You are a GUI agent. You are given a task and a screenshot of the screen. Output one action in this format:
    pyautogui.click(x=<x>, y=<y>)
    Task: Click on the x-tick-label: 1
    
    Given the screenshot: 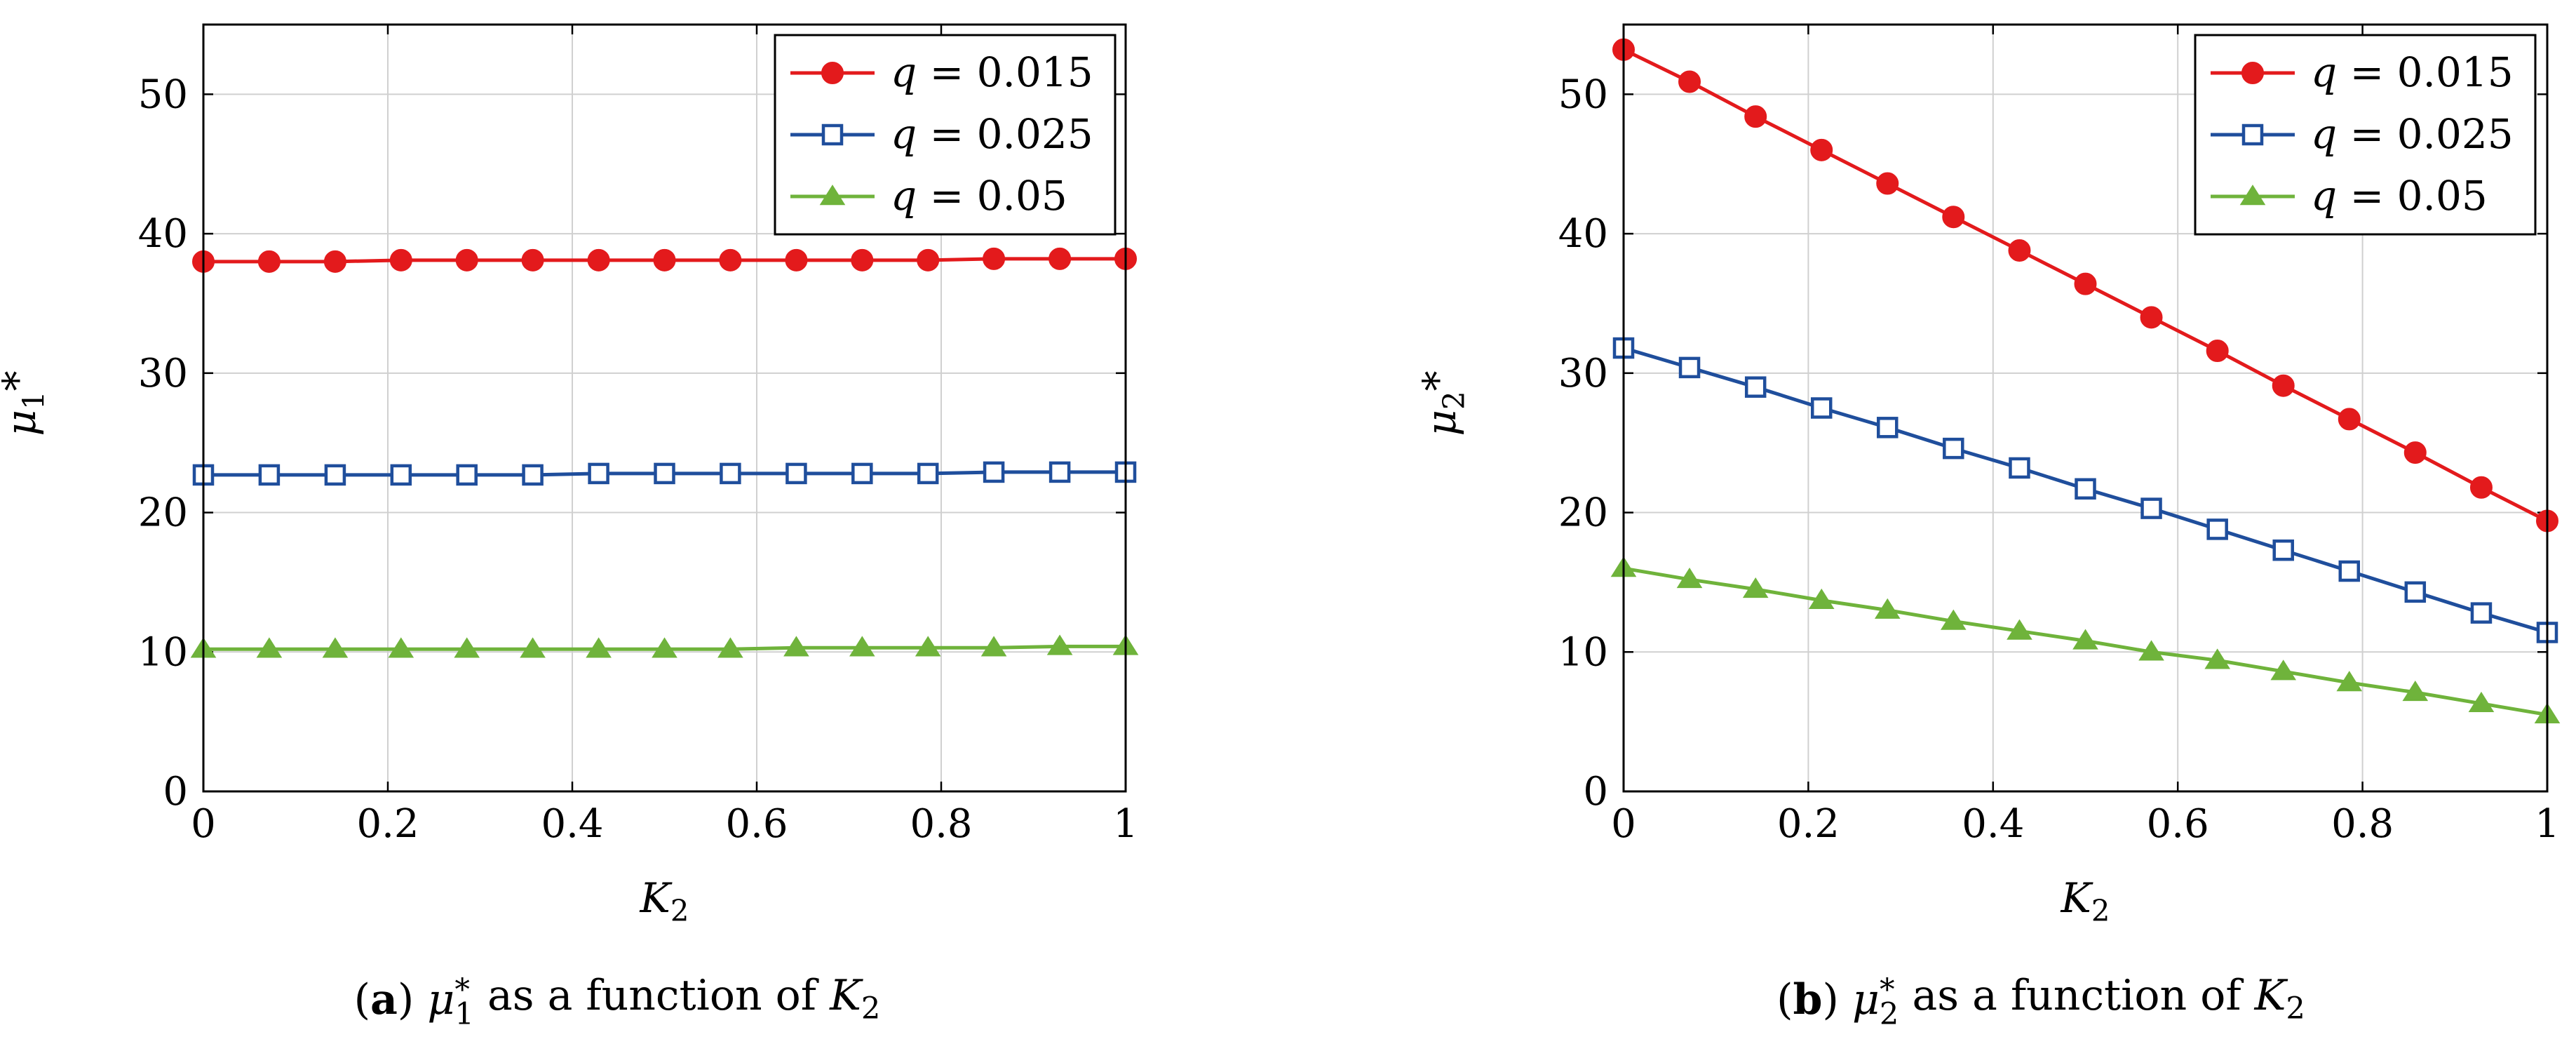 What is the action you would take?
    pyautogui.click(x=2547, y=824)
    